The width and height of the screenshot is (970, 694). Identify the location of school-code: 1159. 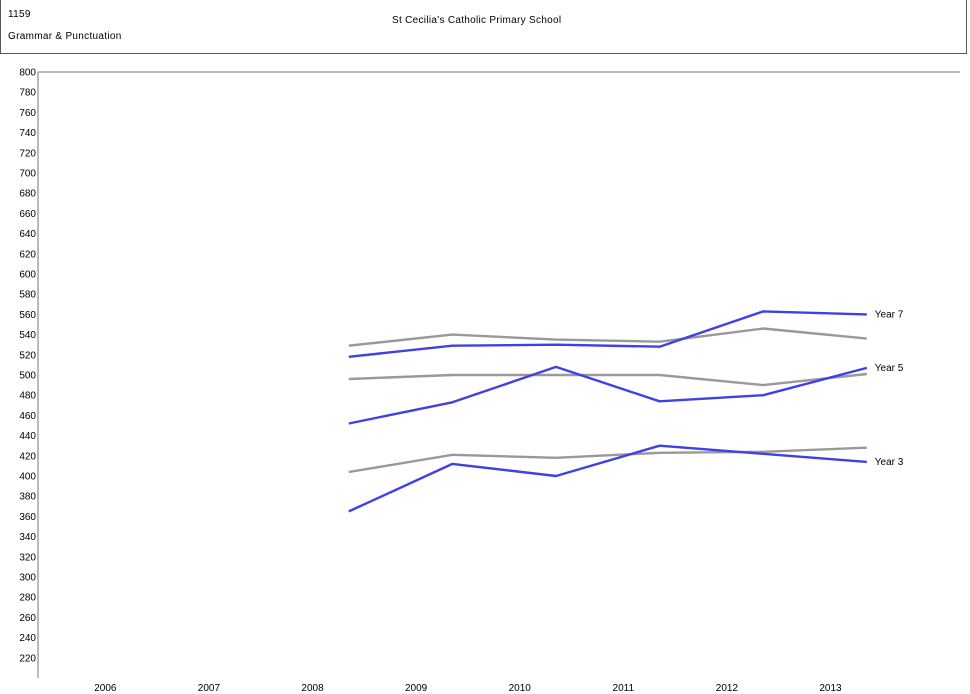
(19, 14).